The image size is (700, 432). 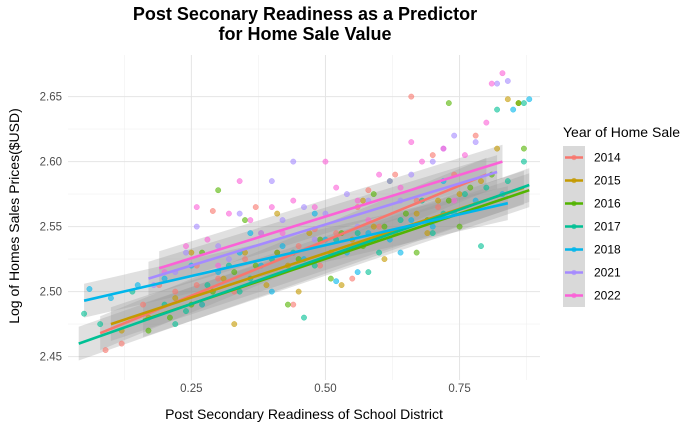 What do you see at coordinates (51, 163) in the screenshot?
I see `y-tick-label: 2.60` at bounding box center [51, 163].